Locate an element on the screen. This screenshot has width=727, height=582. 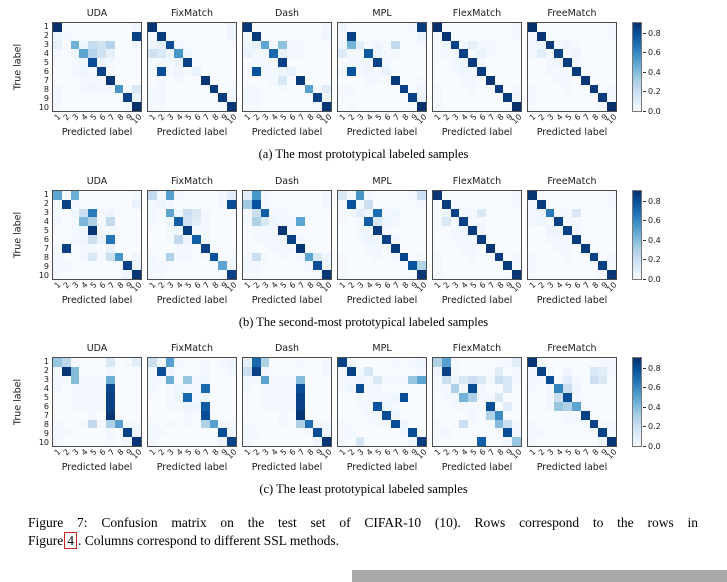
figure-4-link: 4 is located at coordinates (70, 540).